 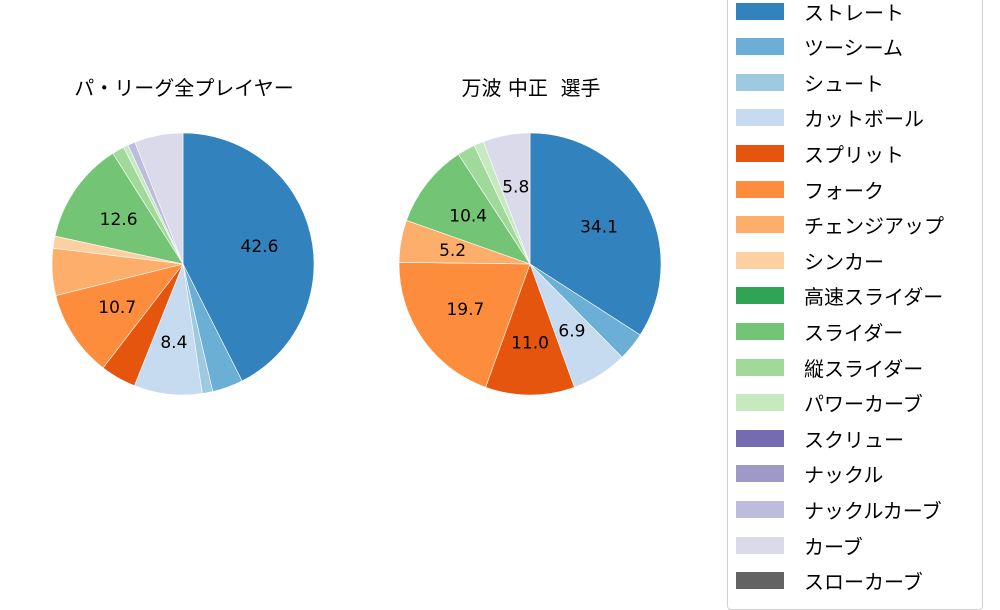 What do you see at coordinates (854, 12) in the screenshot?
I see `legend-label: ストレート` at bounding box center [854, 12].